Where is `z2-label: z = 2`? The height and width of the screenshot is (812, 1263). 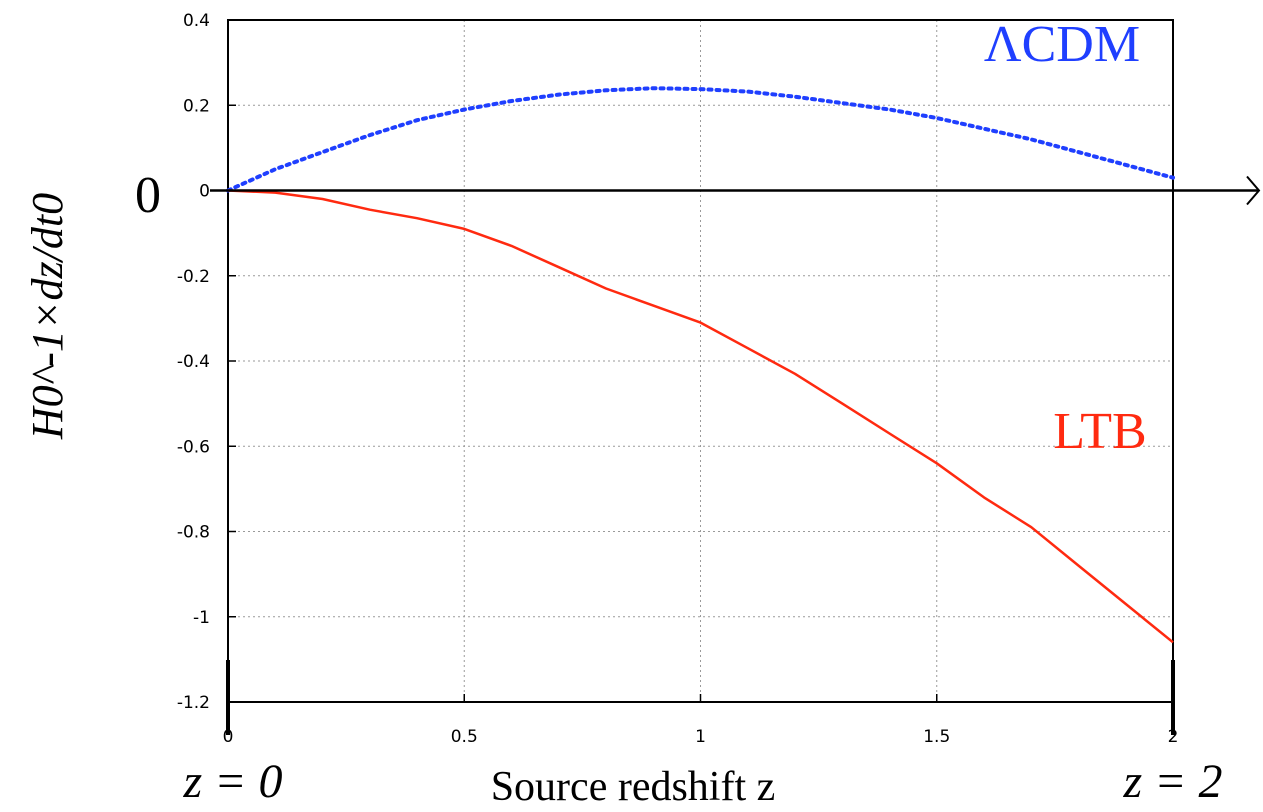
z2-label: z = 2 is located at coordinates (1172, 781).